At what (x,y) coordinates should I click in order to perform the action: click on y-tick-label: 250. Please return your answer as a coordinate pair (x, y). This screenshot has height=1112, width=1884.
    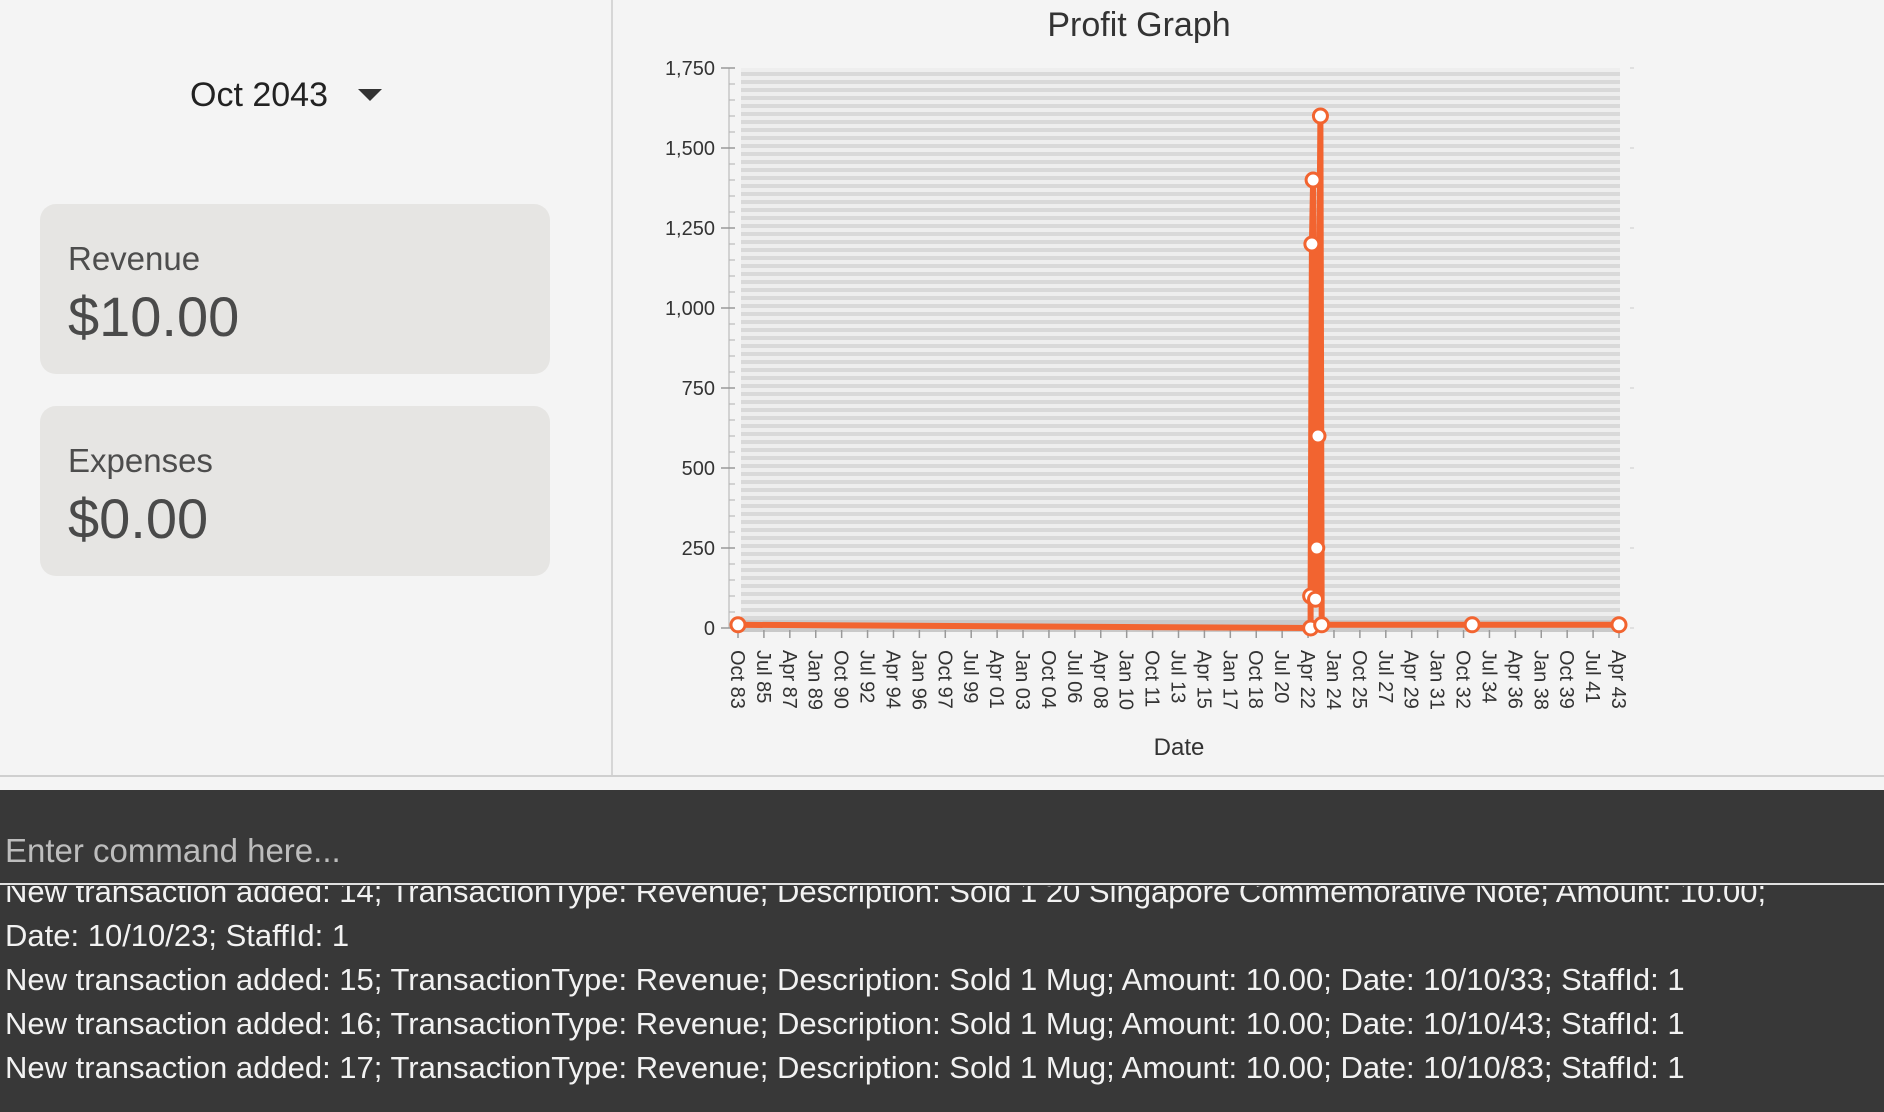
    Looking at the image, I should click on (698, 549).